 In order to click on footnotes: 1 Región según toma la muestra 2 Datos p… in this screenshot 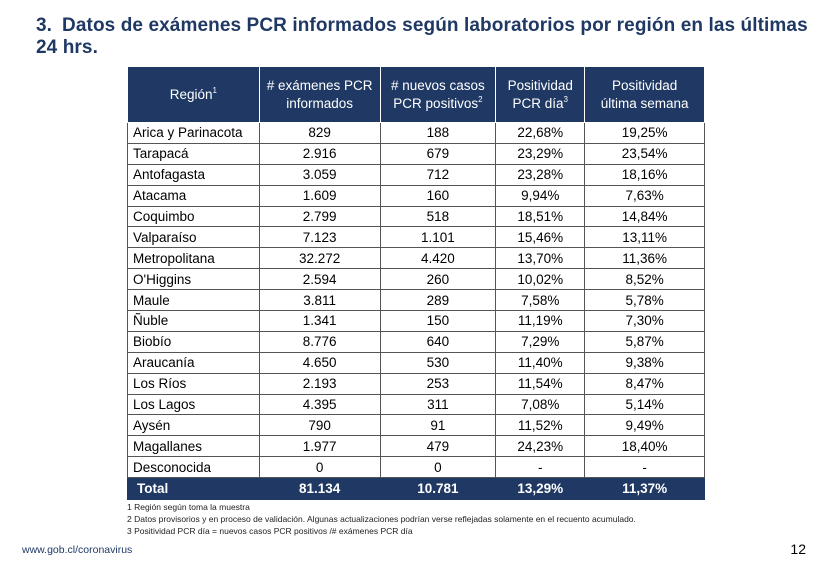, I will do `click(381, 519)`.